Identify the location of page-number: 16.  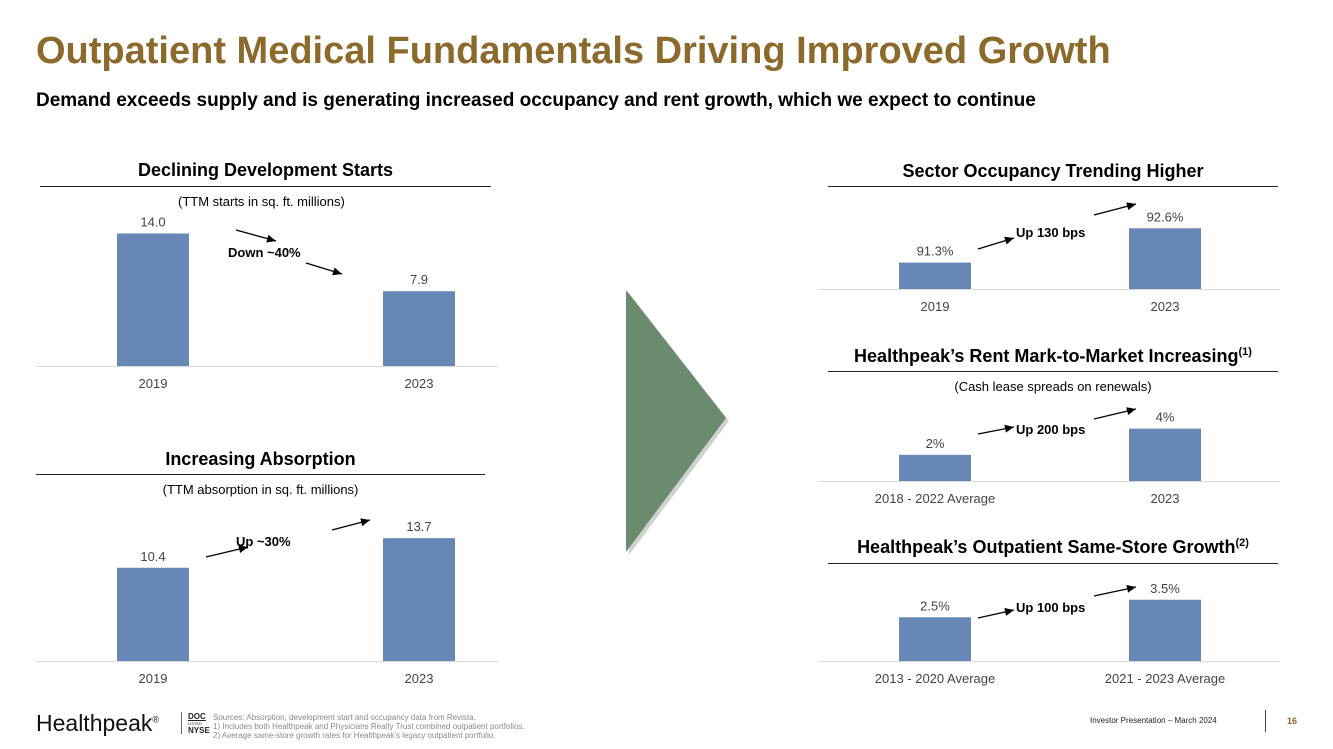
(1292, 721).